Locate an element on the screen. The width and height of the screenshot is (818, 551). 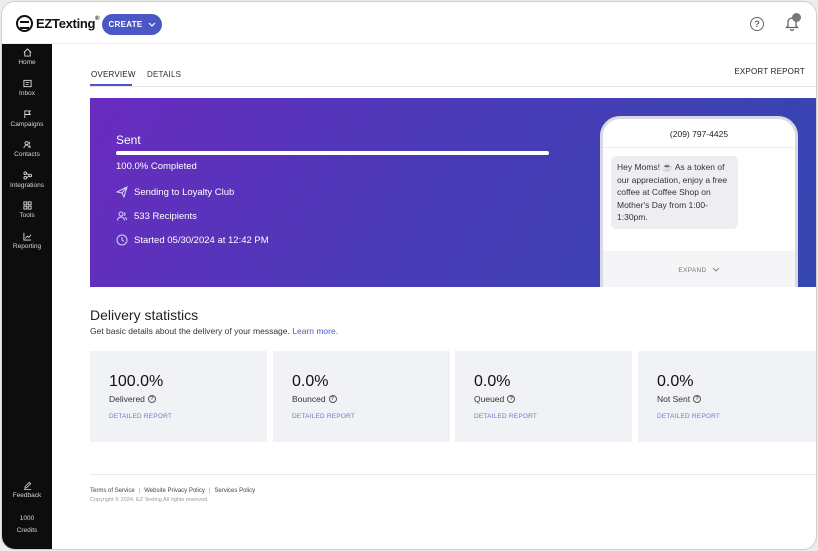
feedback-label: Feedback is located at coordinates (27, 495).